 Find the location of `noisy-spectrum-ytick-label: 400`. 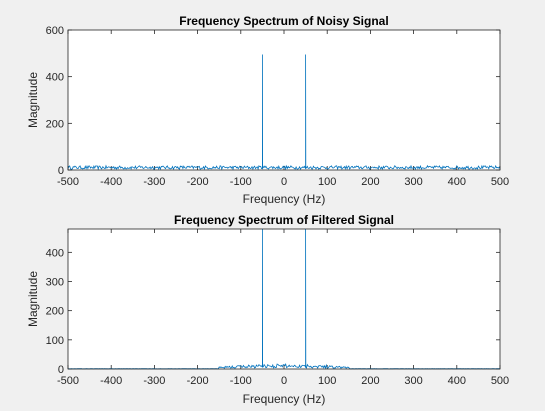

noisy-spectrum-ytick-label: 400 is located at coordinates (55, 78).